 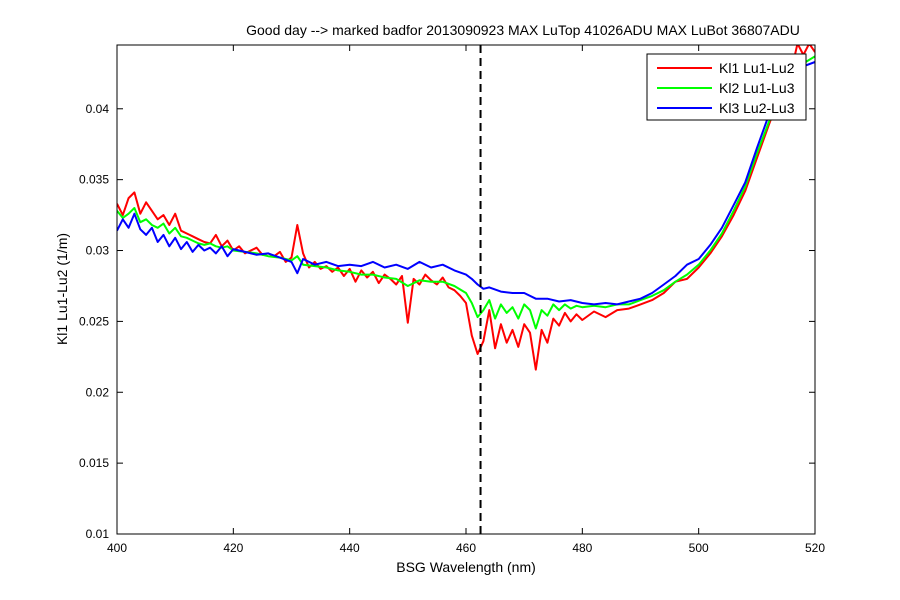 What do you see at coordinates (699, 548) in the screenshot?
I see `x-tick-label: 500` at bounding box center [699, 548].